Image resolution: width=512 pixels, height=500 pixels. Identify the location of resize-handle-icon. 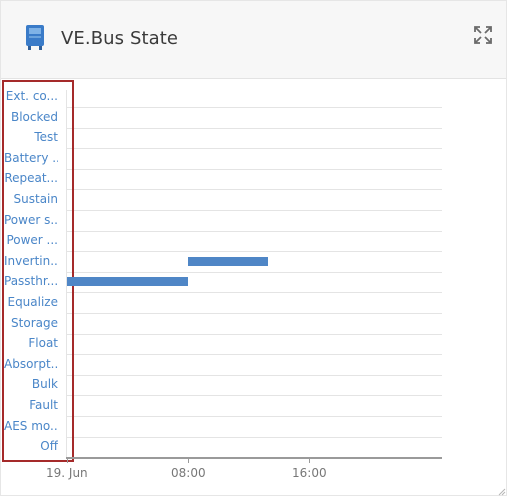
(501, 491).